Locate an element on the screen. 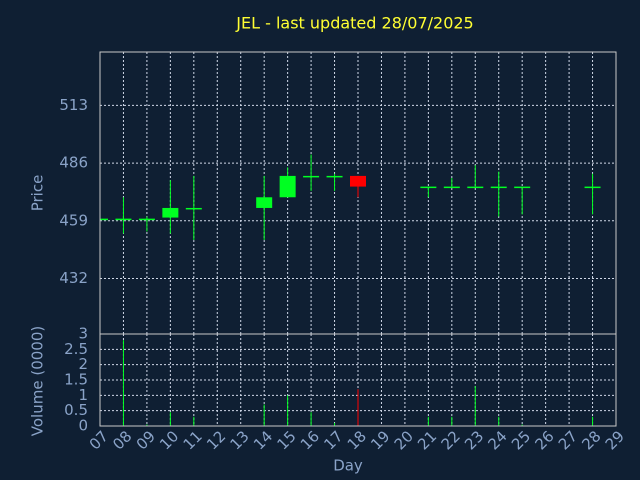 The height and width of the screenshot is (480, 640). y-tick-label: 2 is located at coordinates (83, 364).